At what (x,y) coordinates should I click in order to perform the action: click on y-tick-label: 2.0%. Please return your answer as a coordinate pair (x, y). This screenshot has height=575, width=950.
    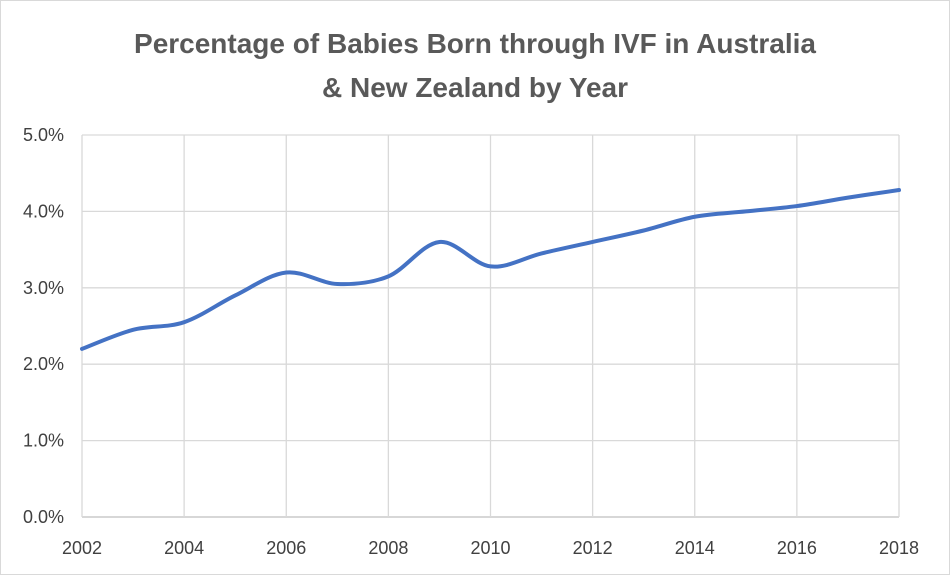
    Looking at the image, I should click on (43, 364).